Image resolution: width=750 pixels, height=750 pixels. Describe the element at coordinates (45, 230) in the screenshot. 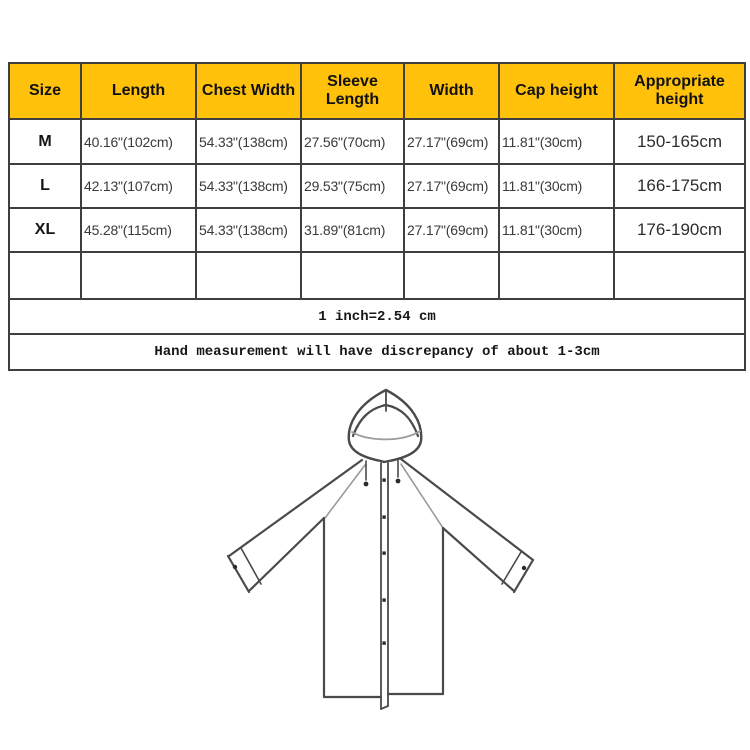

I see `size-cell: XL` at that location.